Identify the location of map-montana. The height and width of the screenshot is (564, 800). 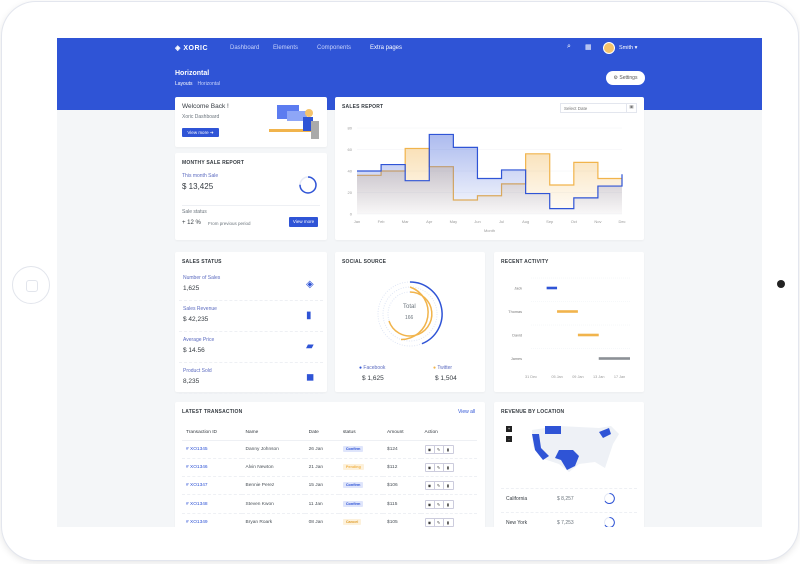
(553, 430).